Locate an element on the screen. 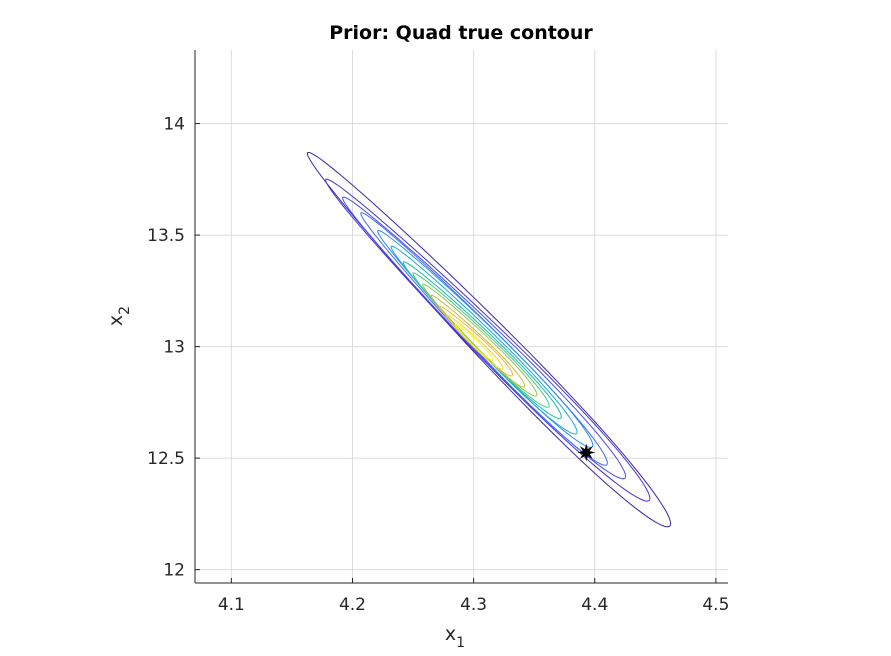 The image size is (891, 656). chart-title: Prior: Quad true contour is located at coordinates (461, 33).